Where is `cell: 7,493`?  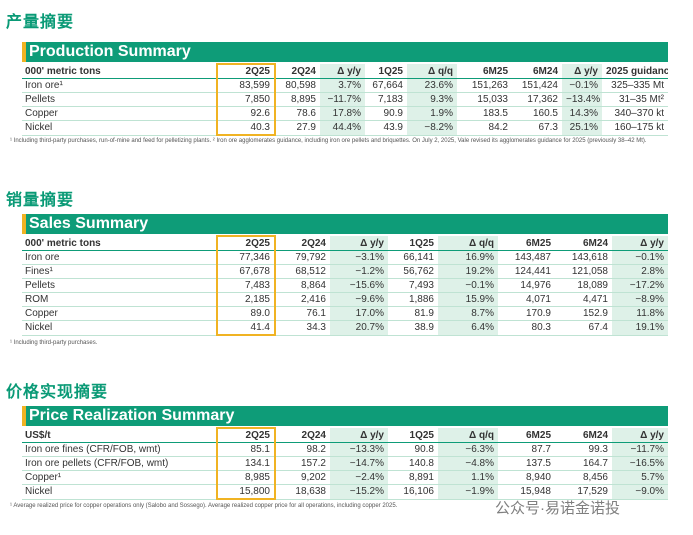
cell: 7,493 is located at coordinates (413, 285).